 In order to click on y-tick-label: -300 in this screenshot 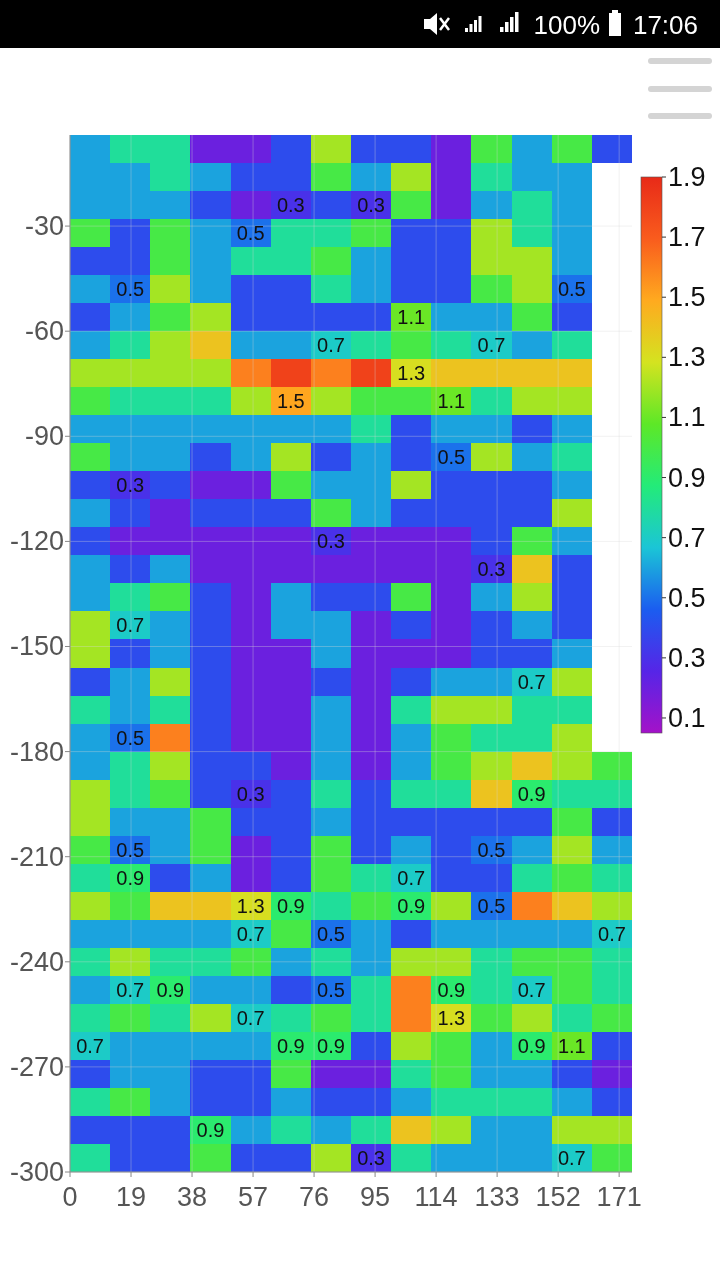, I will do `click(36, 1172)`.